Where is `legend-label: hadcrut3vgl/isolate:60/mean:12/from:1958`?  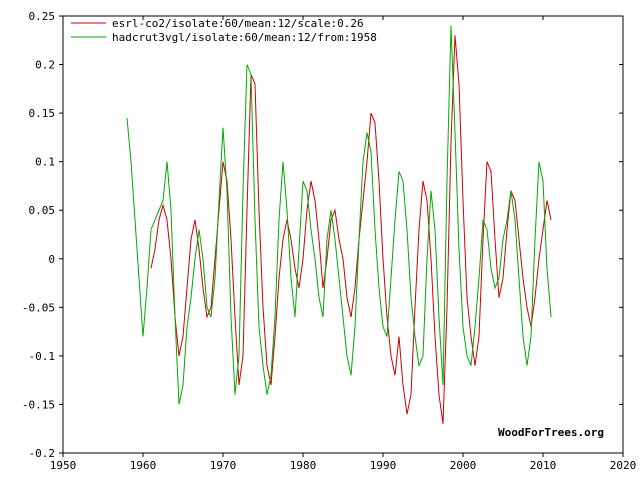 legend-label: hadcrut3vgl/isolate:60/mean:12/from:1958 is located at coordinates (244, 37).